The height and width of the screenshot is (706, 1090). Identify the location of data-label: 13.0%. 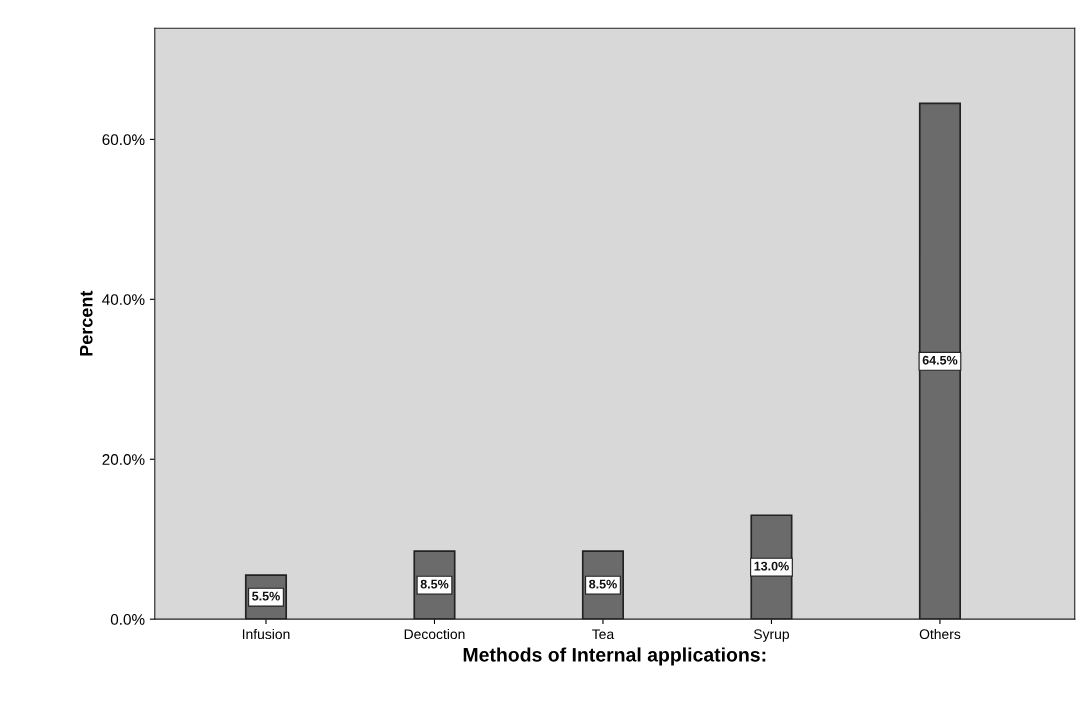
(771, 566).